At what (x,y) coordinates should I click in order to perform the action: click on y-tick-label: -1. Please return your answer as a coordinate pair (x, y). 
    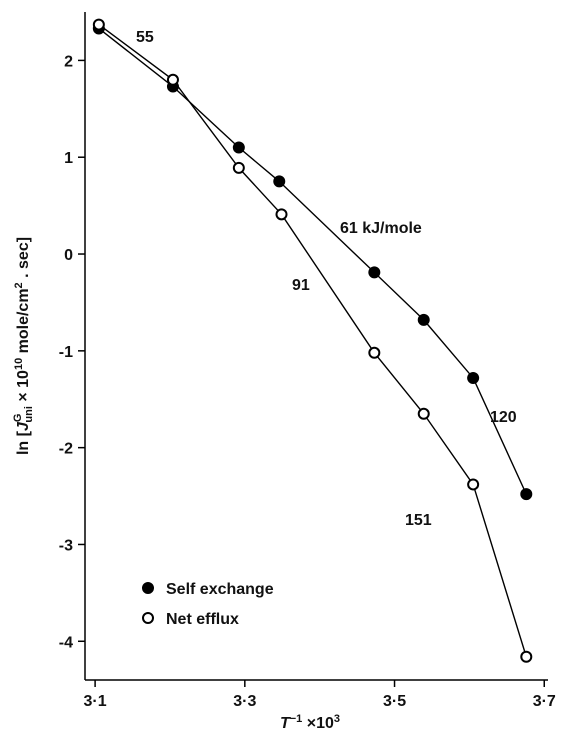
    Looking at the image, I should click on (66, 352).